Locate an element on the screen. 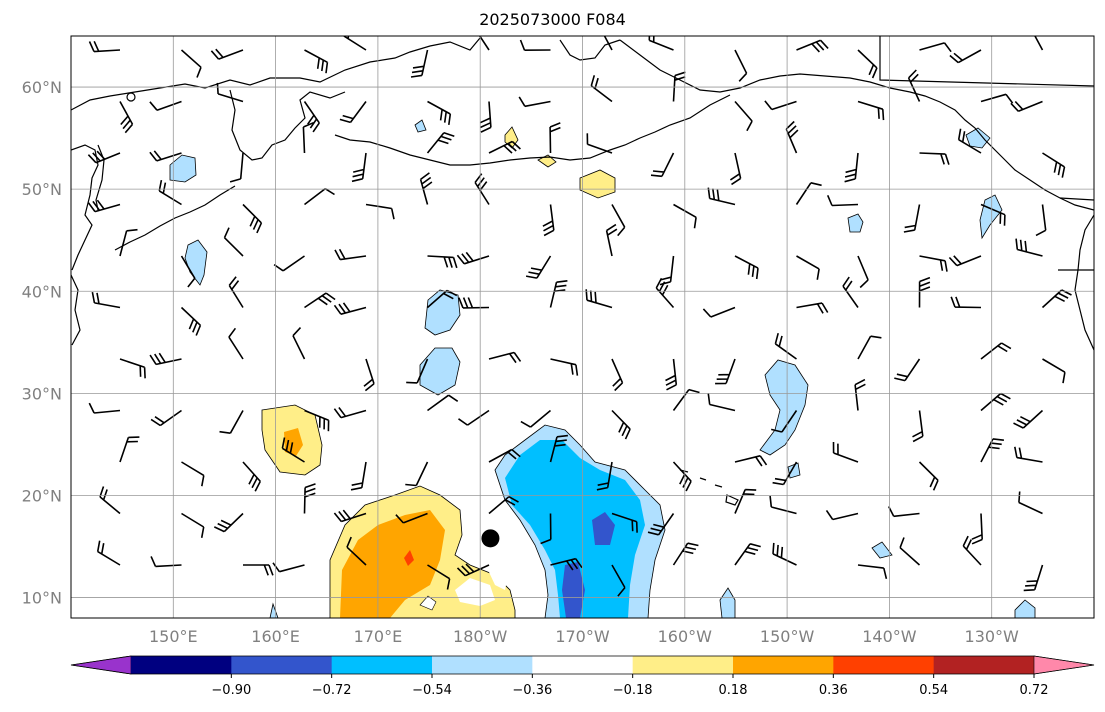 The height and width of the screenshot is (712, 1105). colorbar-extend-low is located at coordinates (101, 665).